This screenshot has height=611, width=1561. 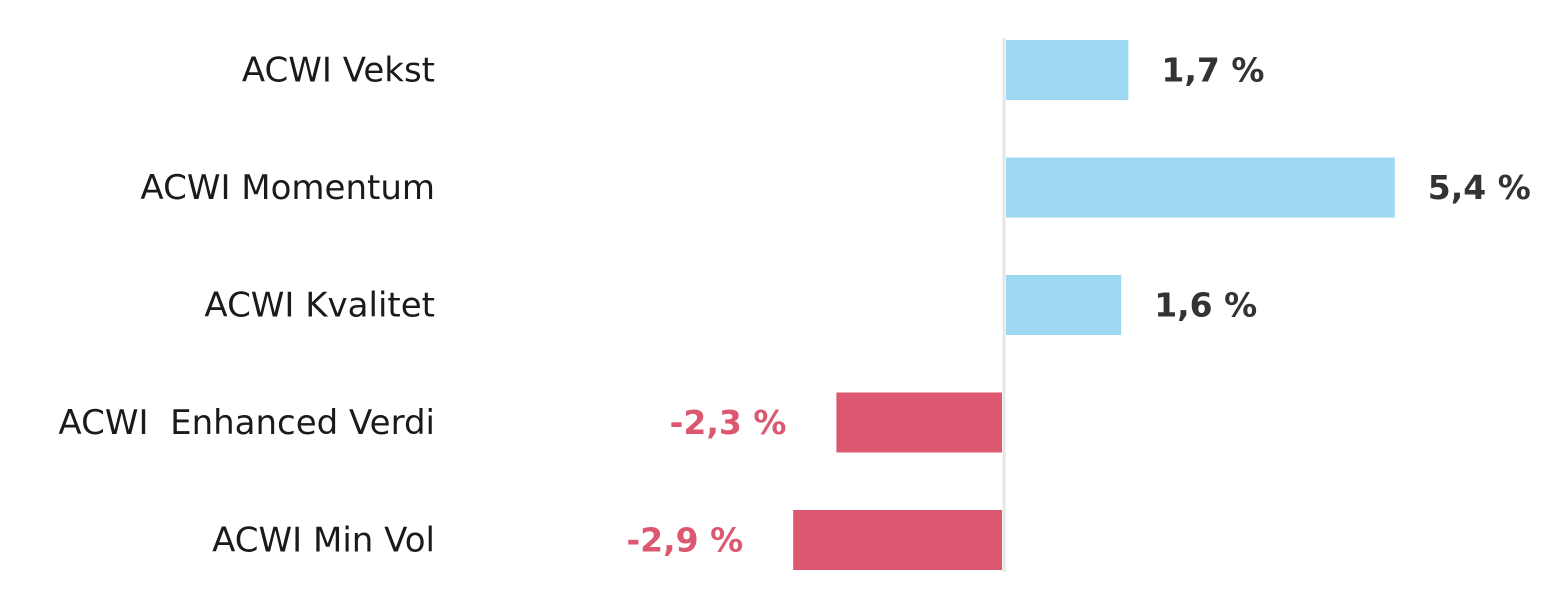 What do you see at coordinates (1212, 70) in the screenshot?
I see `value-label: 1,7 %` at bounding box center [1212, 70].